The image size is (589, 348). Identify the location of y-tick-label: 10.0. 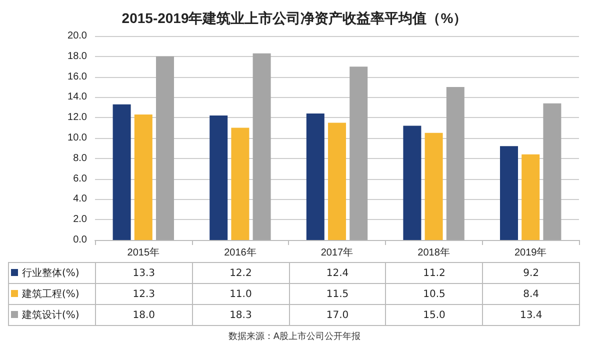
(78, 138).